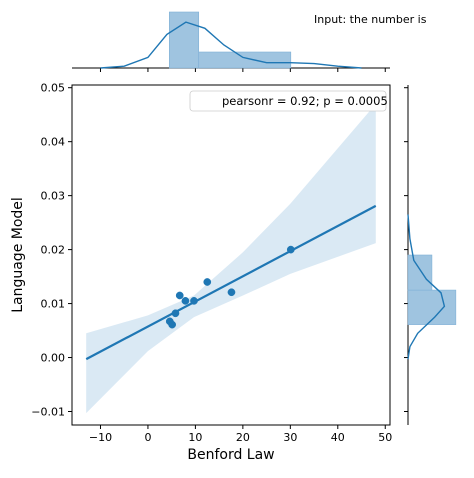  What do you see at coordinates (231, 45) in the screenshot?
I see `marginal-x-kde` at bounding box center [231, 45].